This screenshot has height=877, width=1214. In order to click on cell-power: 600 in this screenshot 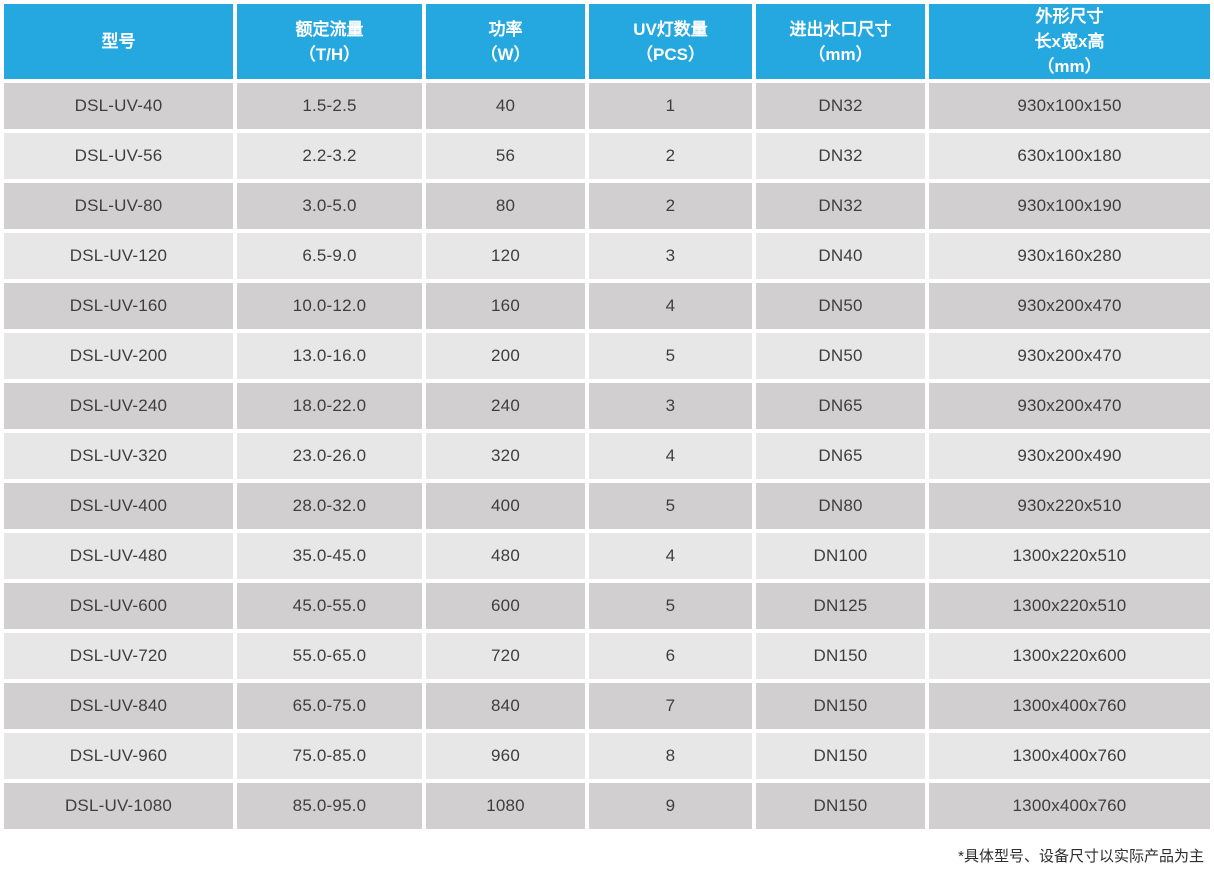, I will do `click(505, 606)`.